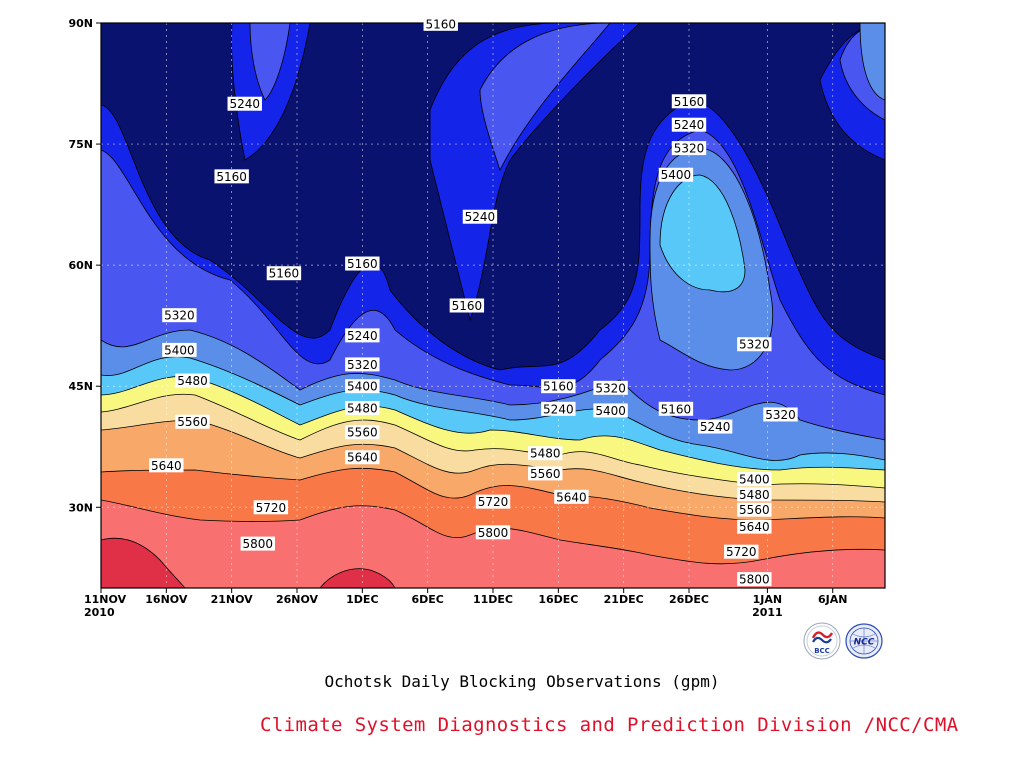 The height and width of the screenshot is (768, 1024). I want to click on y-tick-label: 45N, so click(80, 386).